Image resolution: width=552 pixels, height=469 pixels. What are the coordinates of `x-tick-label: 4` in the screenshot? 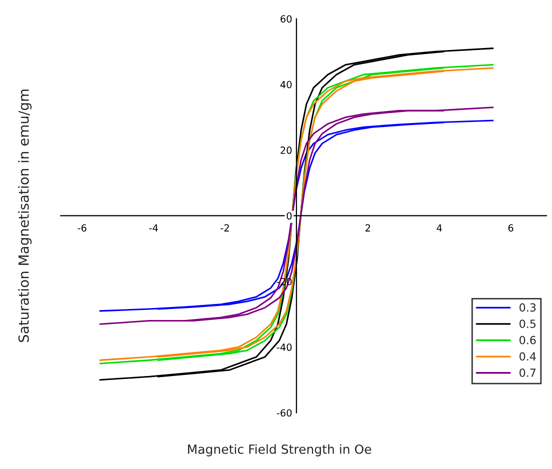 It's located at (439, 228).